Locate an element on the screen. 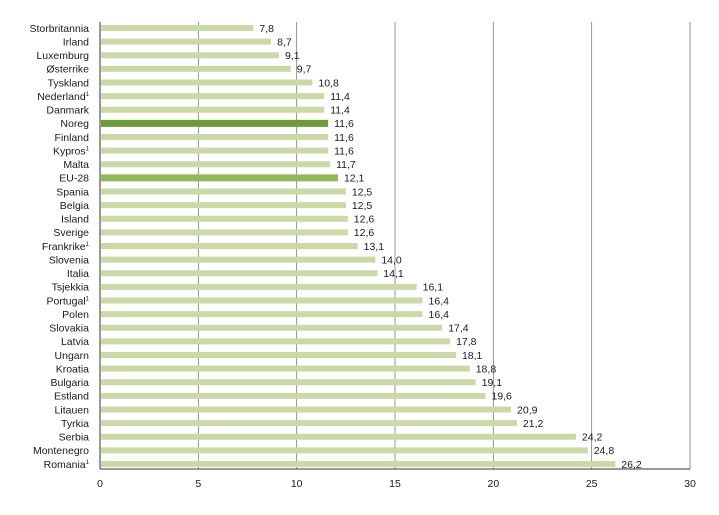 The height and width of the screenshot is (515, 719). category-label: Italia is located at coordinates (78, 274).